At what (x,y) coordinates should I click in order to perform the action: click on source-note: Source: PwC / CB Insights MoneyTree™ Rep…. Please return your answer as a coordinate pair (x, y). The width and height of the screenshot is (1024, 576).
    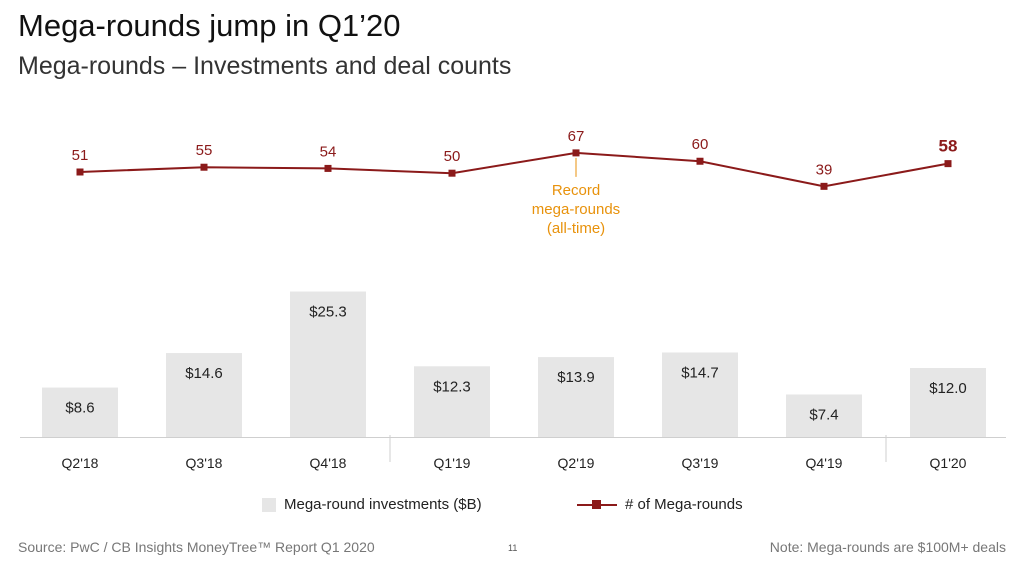
    Looking at the image, I should click on (196, 547).